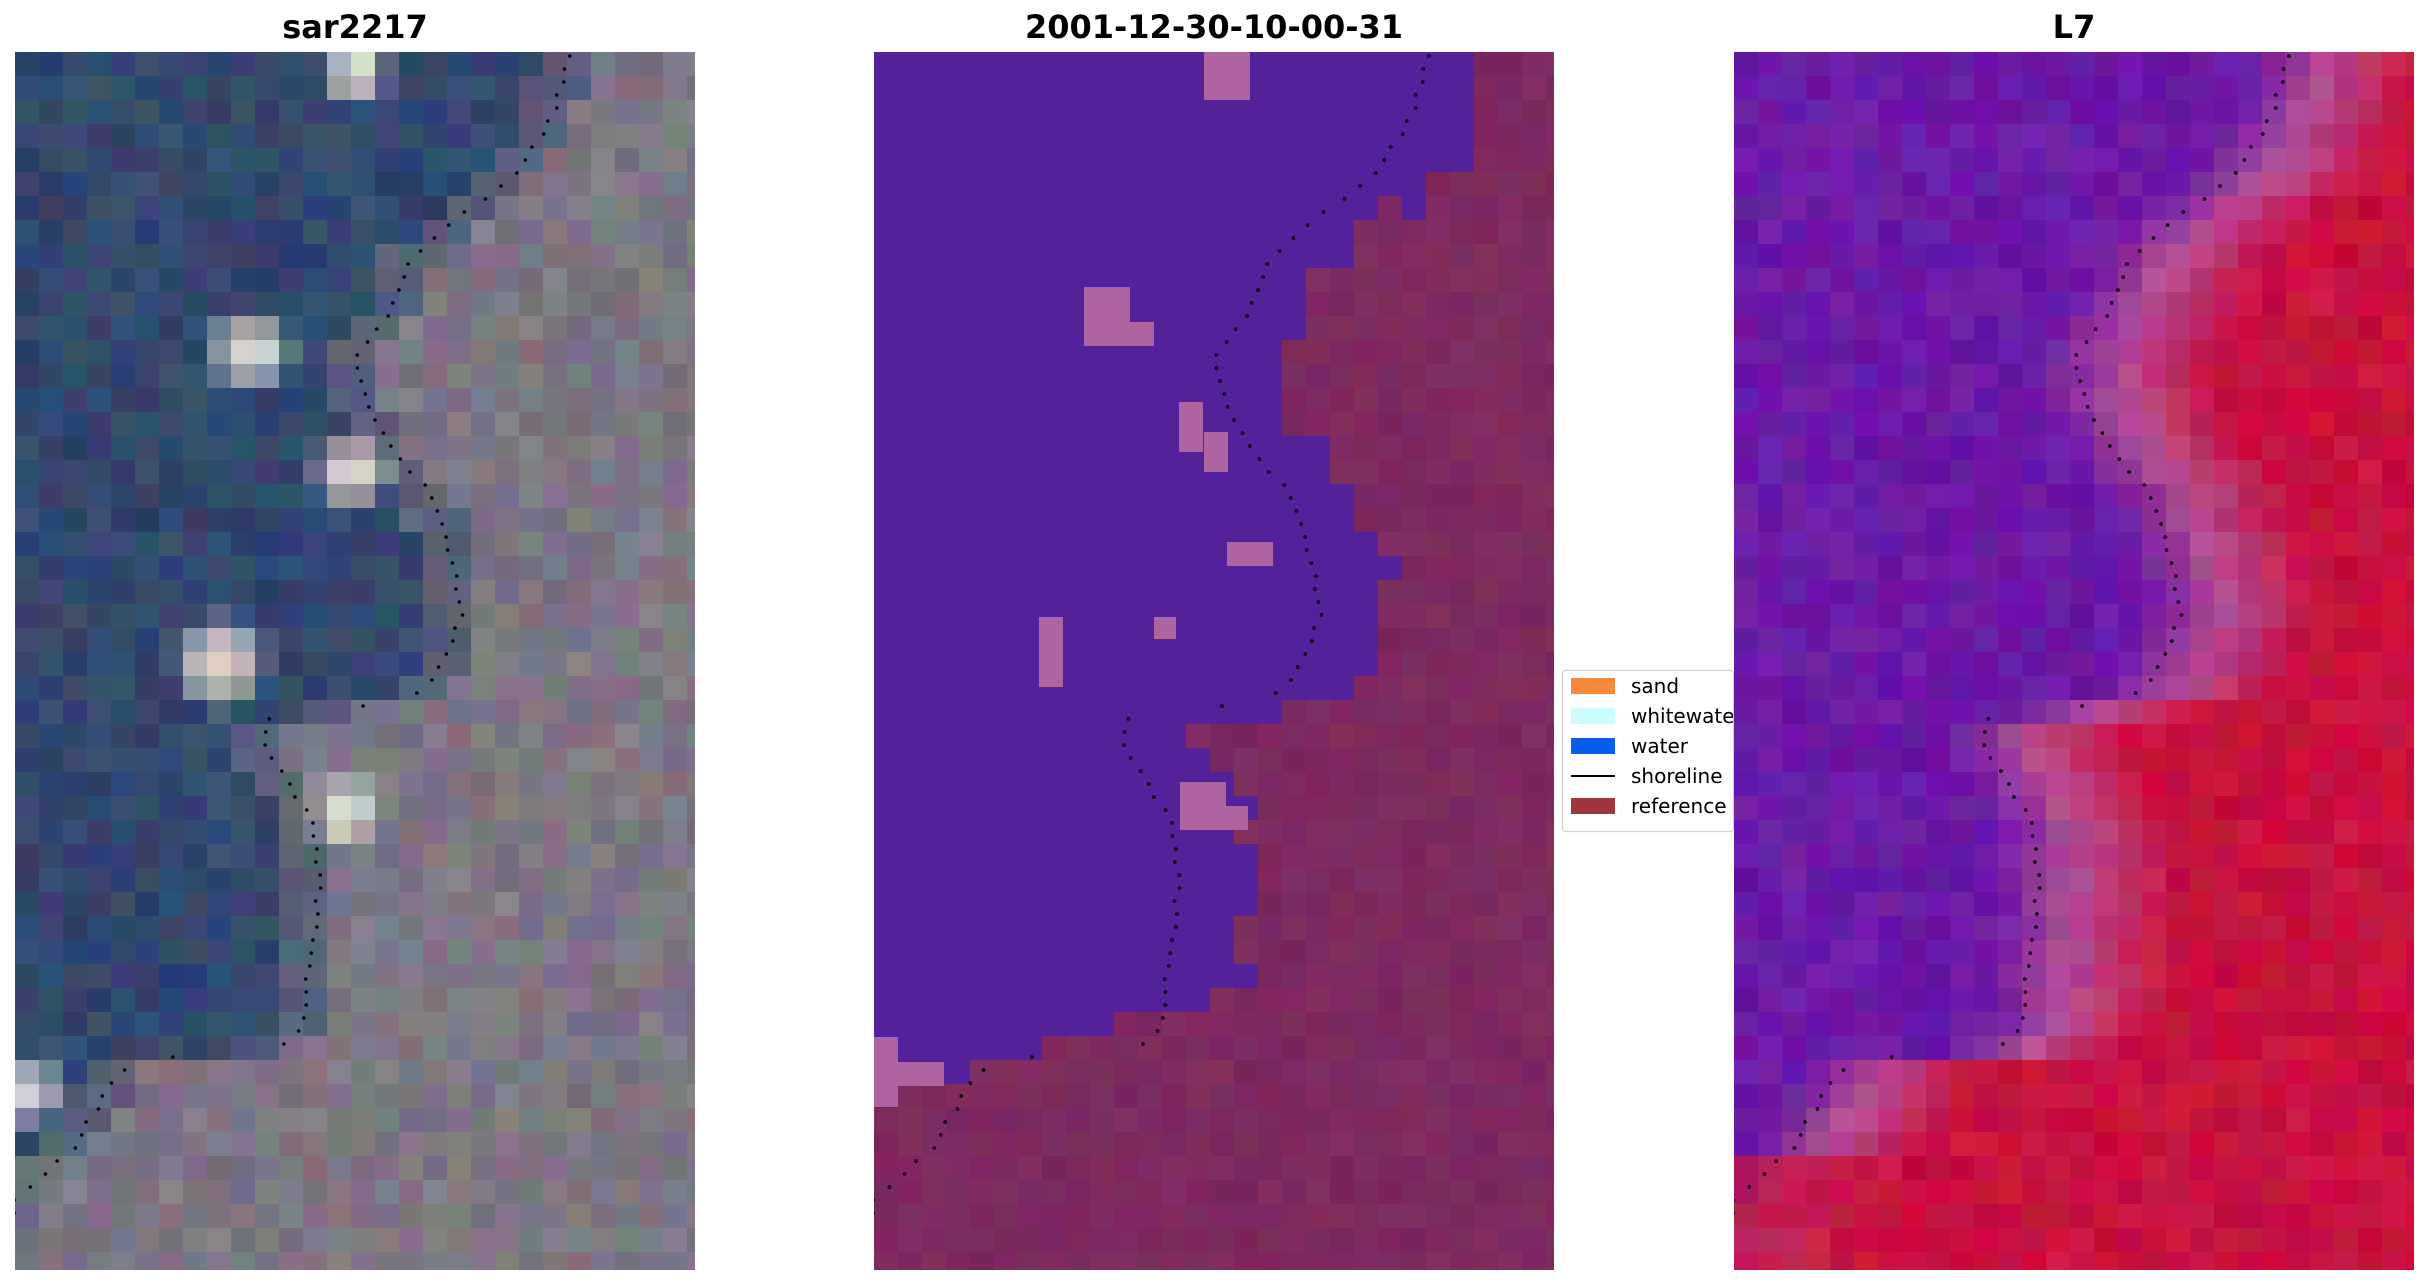 The width and height of the screenshot is (2422, 1283). I want to click on legend-label-whitewater: whitewater, so click(1682, 716).